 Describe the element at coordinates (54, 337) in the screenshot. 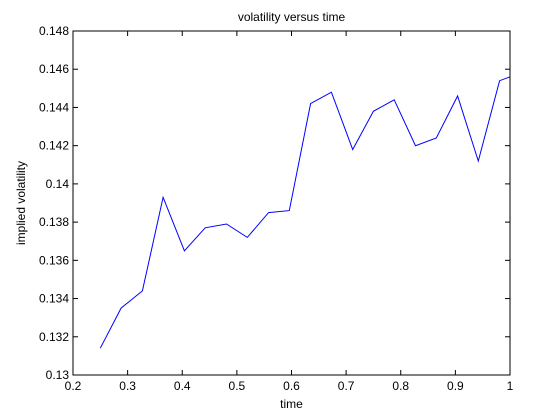

I see `y-tick-label: 0.132` at that location.